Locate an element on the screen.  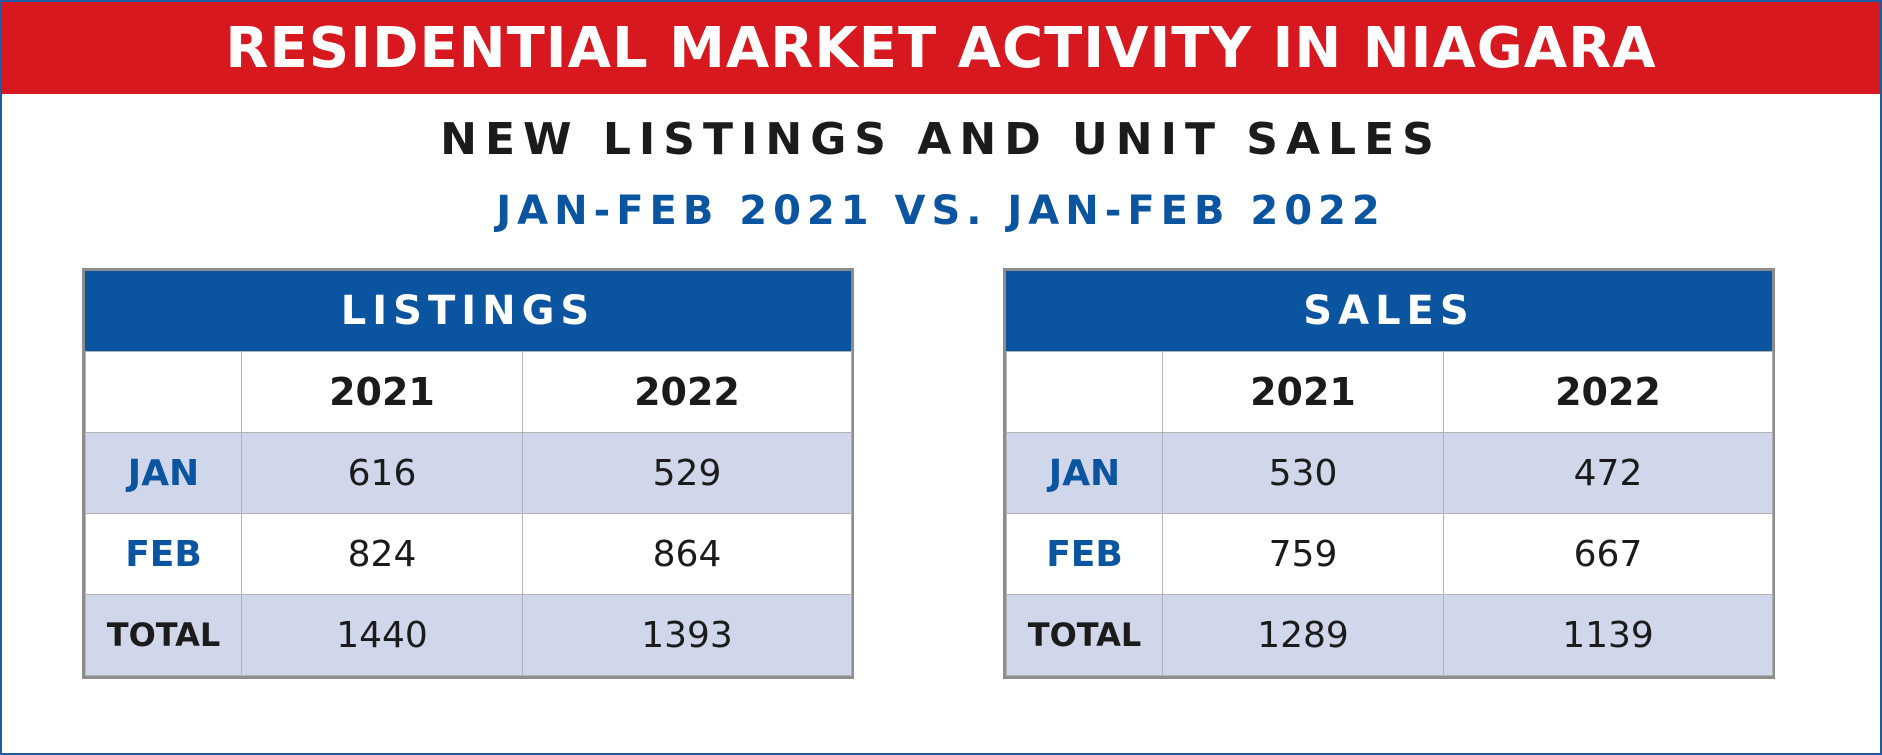
table-row-feb: FEB 824 864 is located at coordinates (468, 554).